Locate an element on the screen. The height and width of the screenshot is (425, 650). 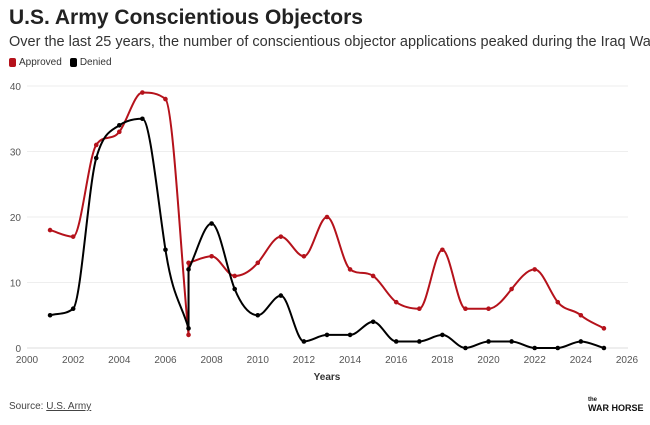
y-tick-label: 40 is located at coordinates (16, 87).